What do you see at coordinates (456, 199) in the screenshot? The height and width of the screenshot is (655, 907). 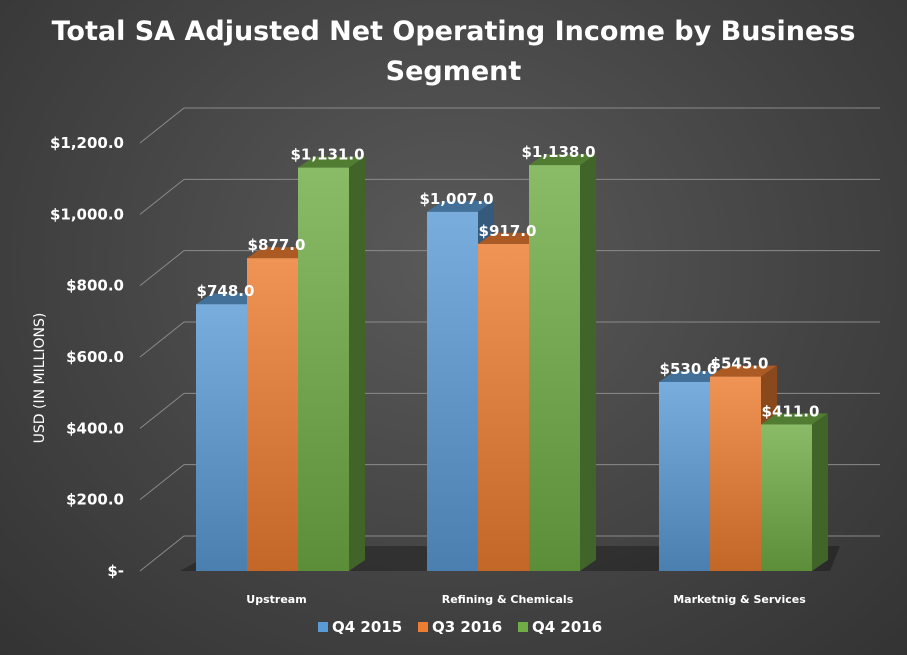 I see `data-label: $1,007.0` at bounding box center [456, 199].